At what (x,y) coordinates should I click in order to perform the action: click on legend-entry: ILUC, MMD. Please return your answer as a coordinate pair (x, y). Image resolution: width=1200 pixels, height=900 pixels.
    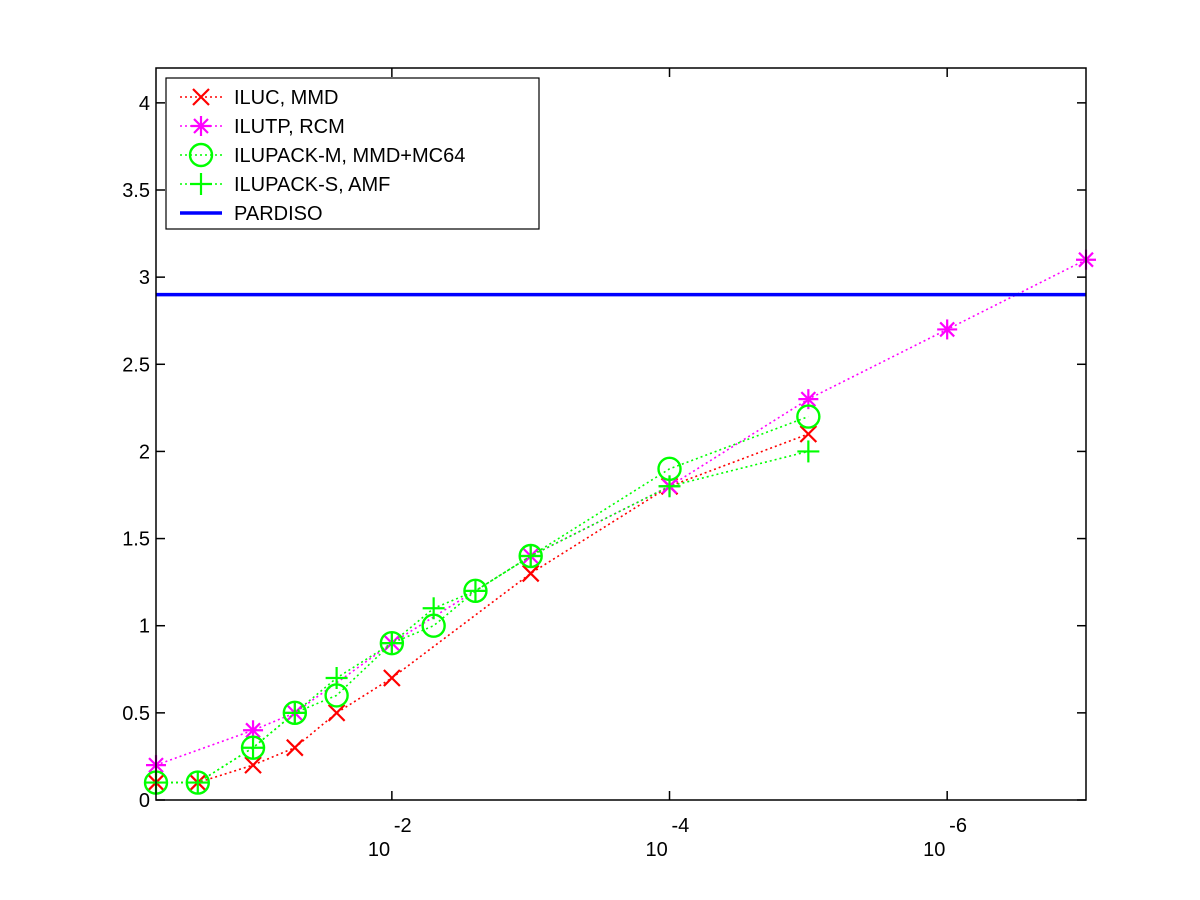
    Looking at the image, I should click on (259, 98).